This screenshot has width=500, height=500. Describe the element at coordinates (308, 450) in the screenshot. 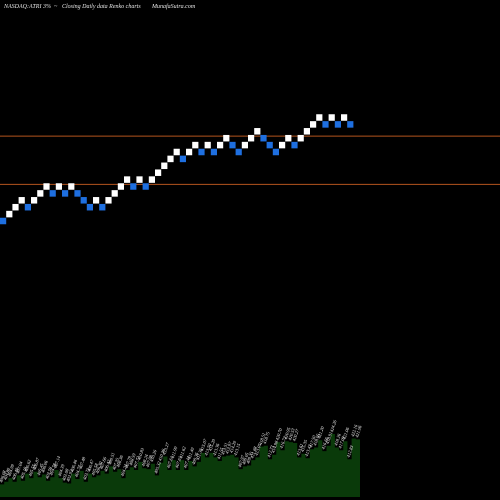

I see `volume-value-label: 413.43` at that location.